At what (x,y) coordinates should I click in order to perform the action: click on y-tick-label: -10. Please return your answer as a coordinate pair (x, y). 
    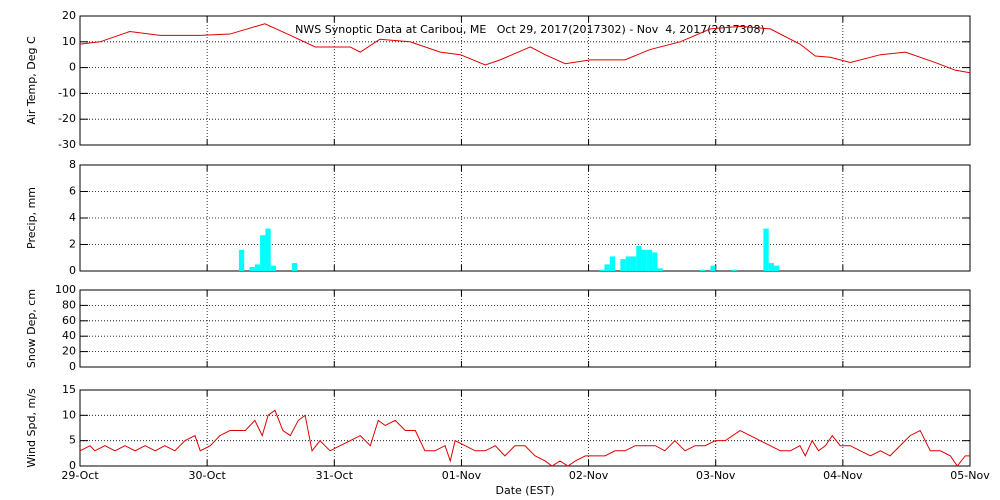
    Looking at the image, I should click on (67, 92).